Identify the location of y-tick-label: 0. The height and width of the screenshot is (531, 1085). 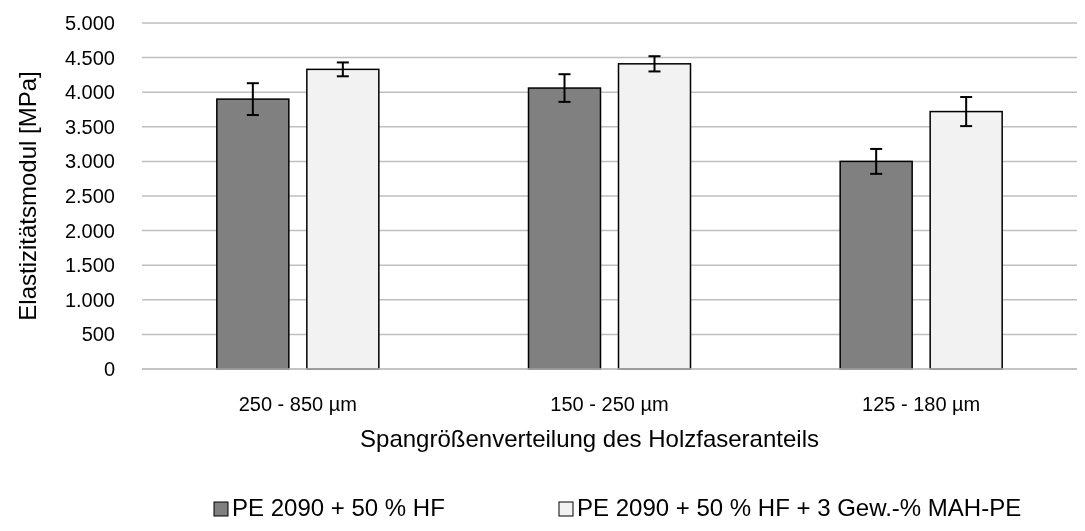
(109, 369).